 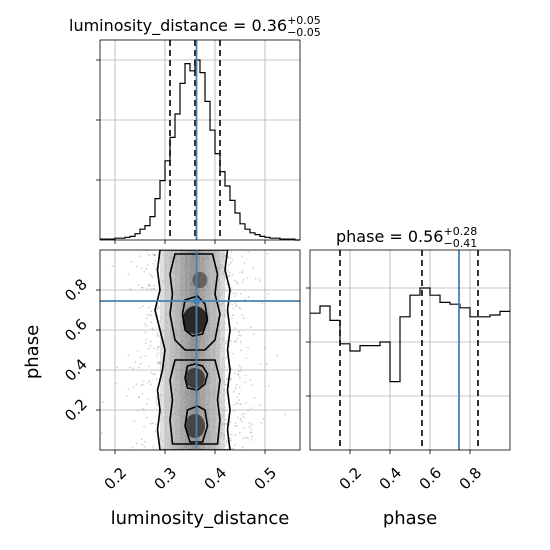 What do you see at coordinates (391, 479) in the screenshot?
I see `x-tick-label-phase: 0.4` at bounding box center [391, 479].